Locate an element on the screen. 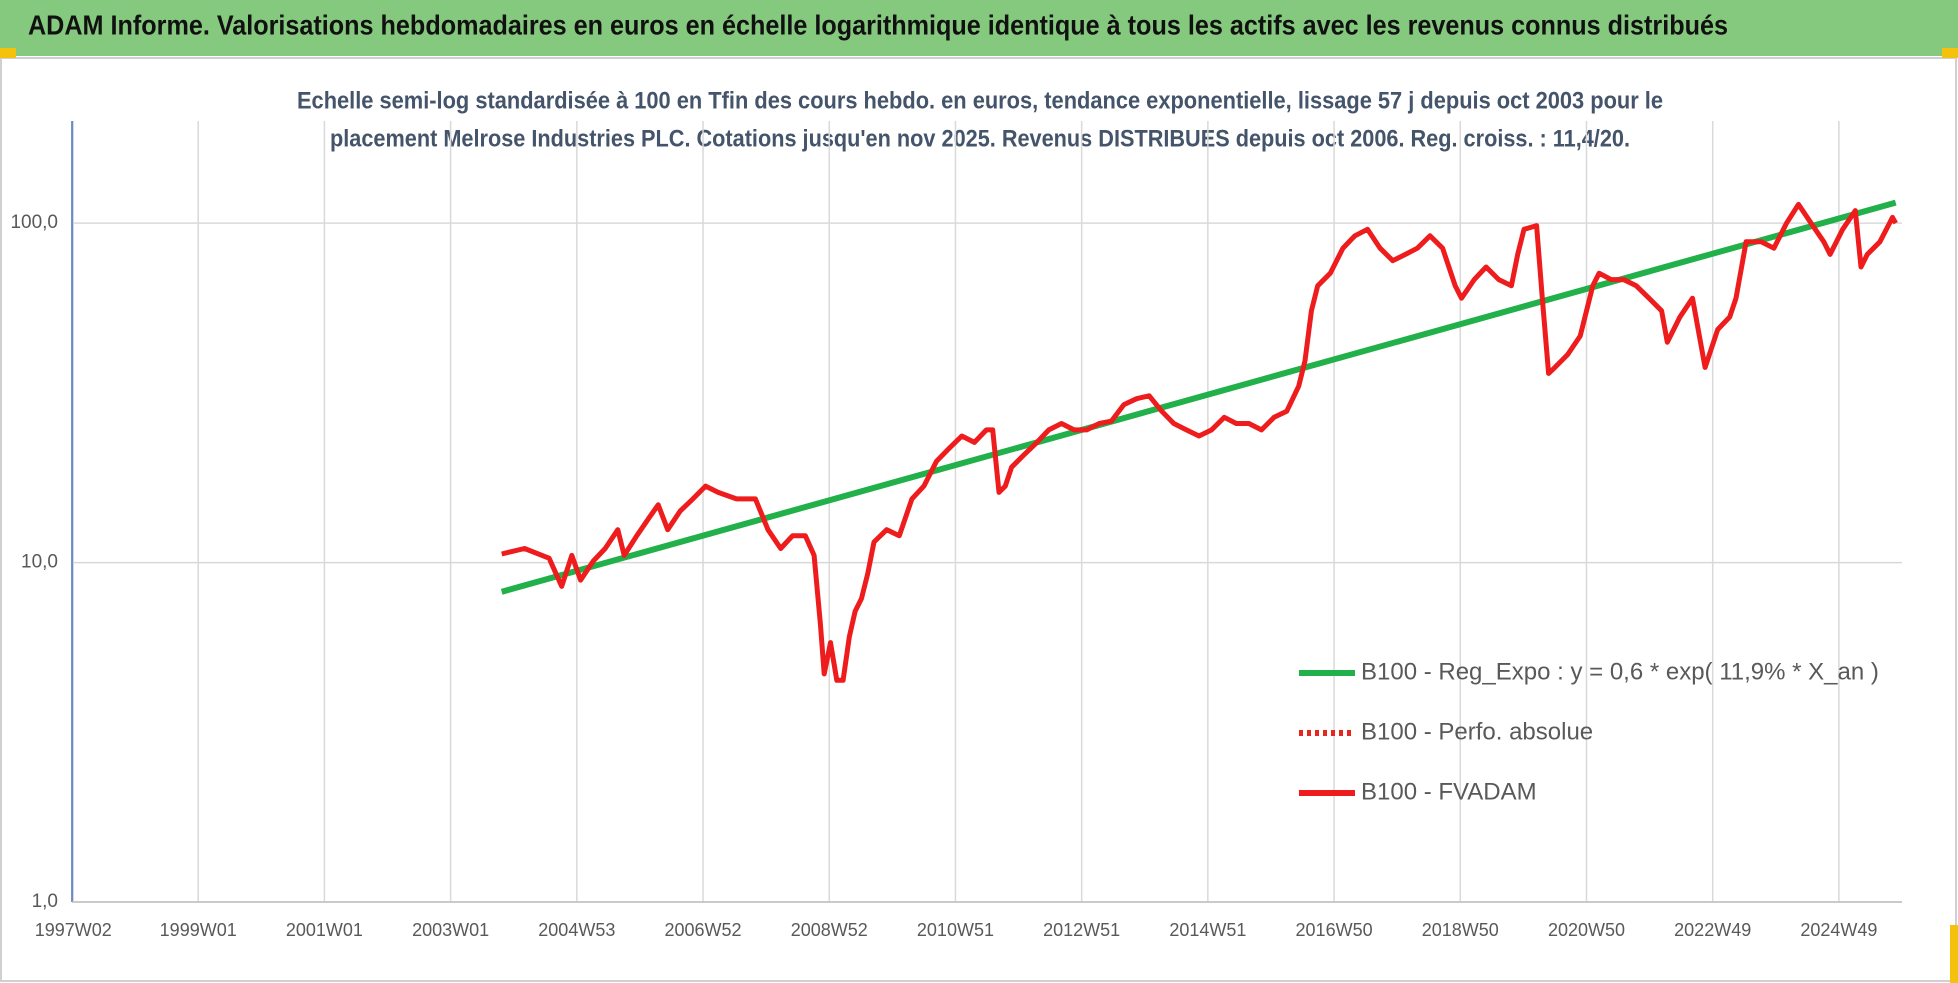 Image resolution: width=1958 pixels, height=983 pixels. x-tick-label: 2006W52 is located at coordinates (703, 930).